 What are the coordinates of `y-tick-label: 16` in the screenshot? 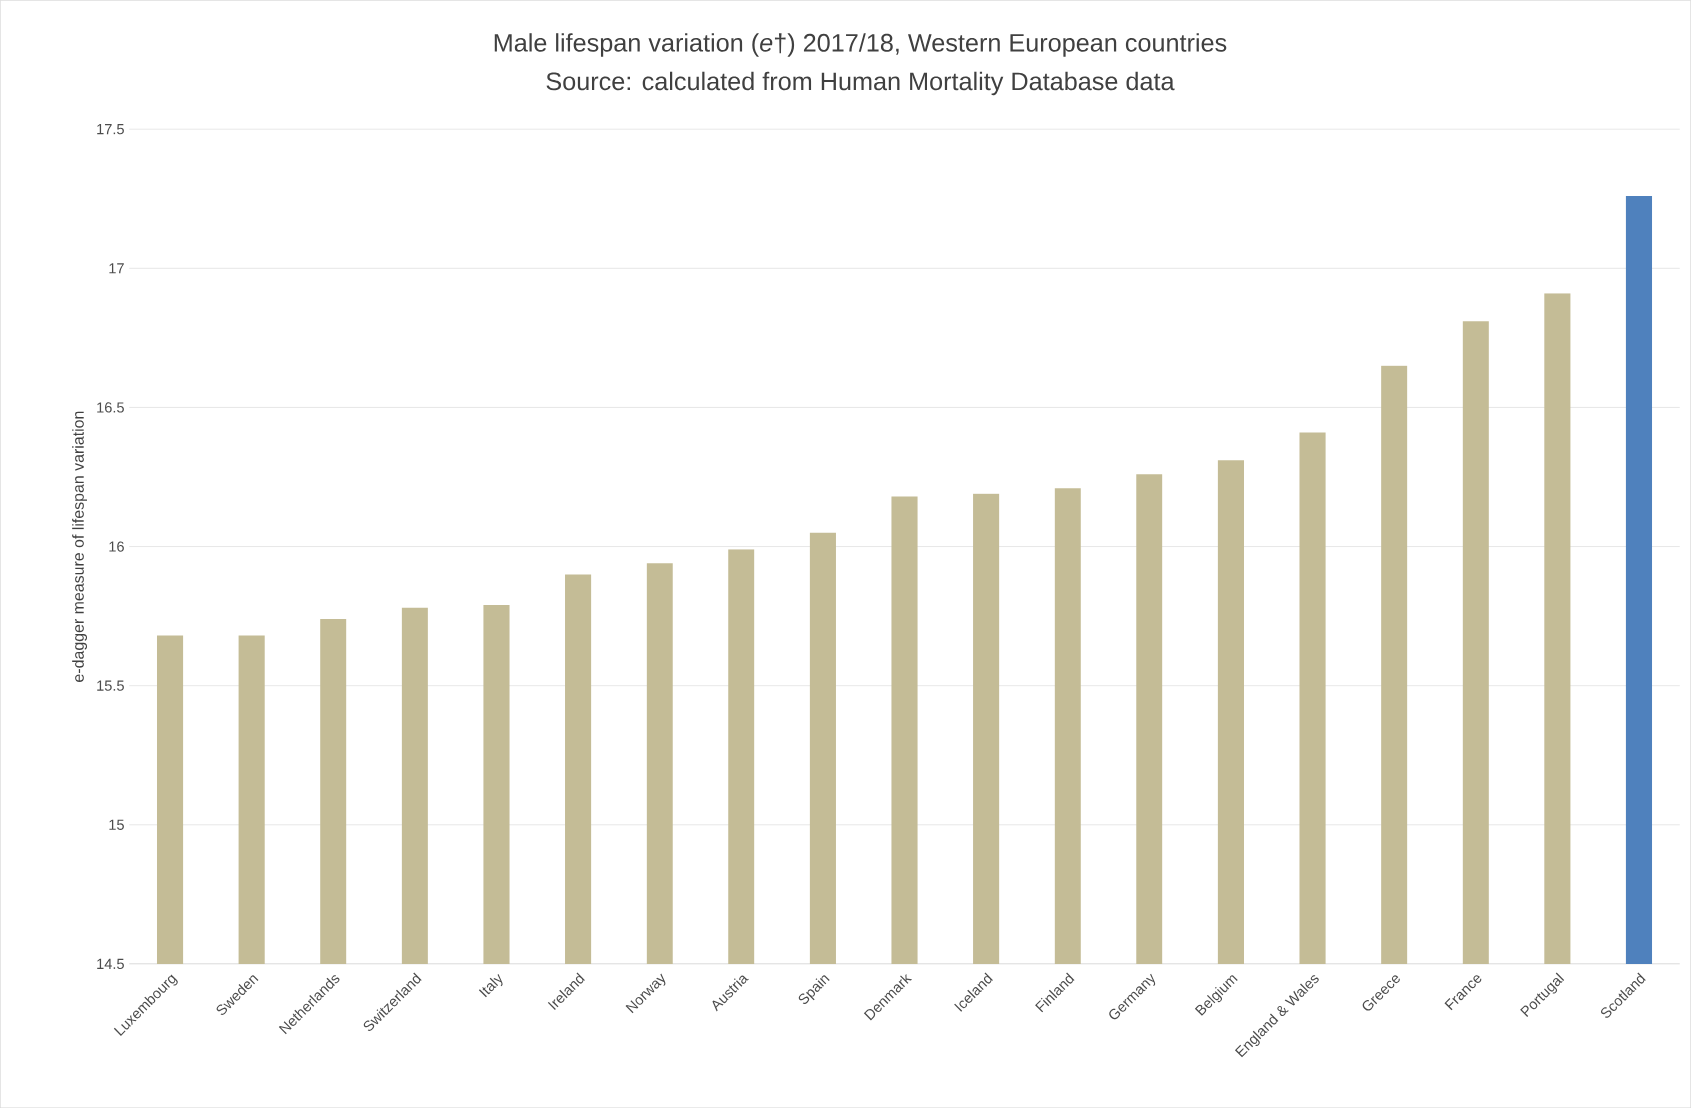 It's located at (116, 546).